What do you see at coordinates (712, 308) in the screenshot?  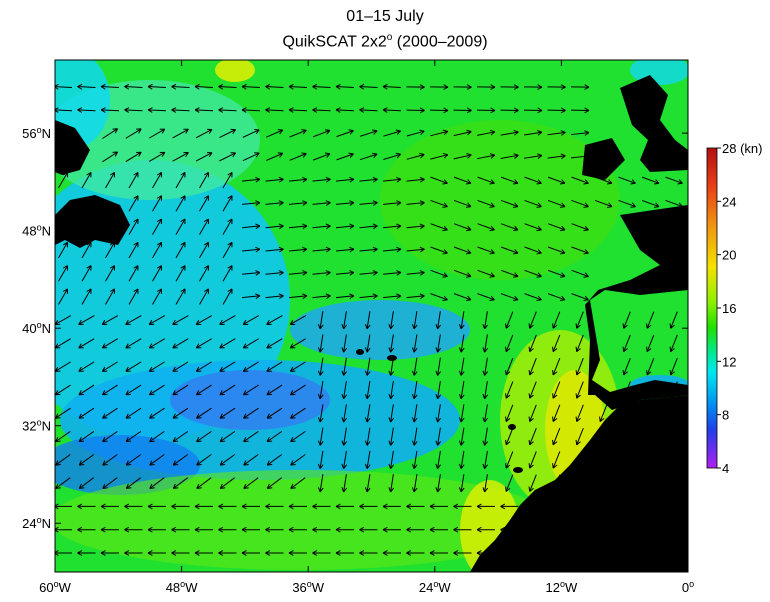 I see `colorbar-ramp` at bounding box center [712, 308].